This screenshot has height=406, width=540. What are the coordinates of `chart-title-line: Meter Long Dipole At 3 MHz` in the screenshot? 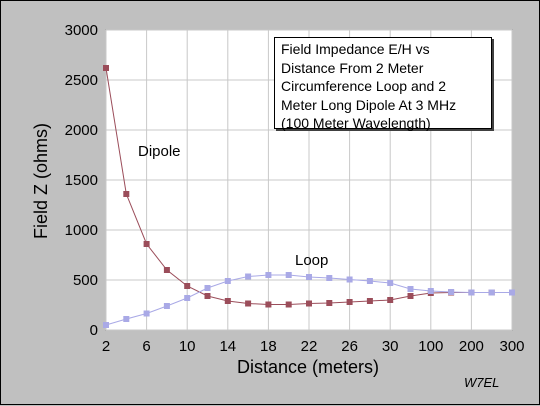 It's located at (369, 104).